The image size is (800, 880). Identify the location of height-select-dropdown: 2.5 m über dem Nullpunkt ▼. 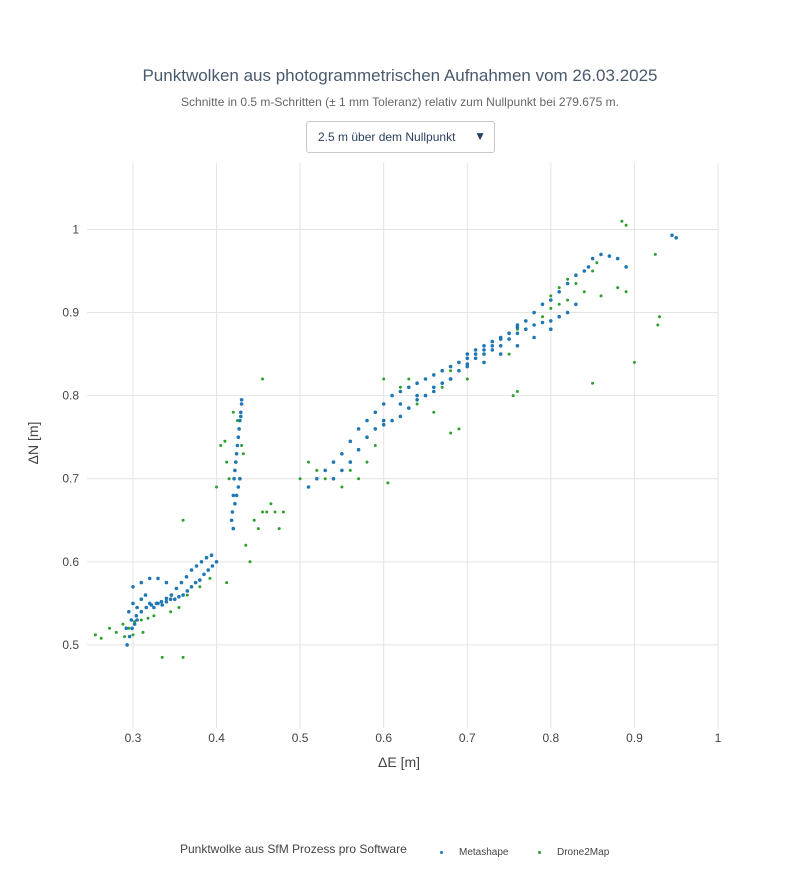
(400, 137).